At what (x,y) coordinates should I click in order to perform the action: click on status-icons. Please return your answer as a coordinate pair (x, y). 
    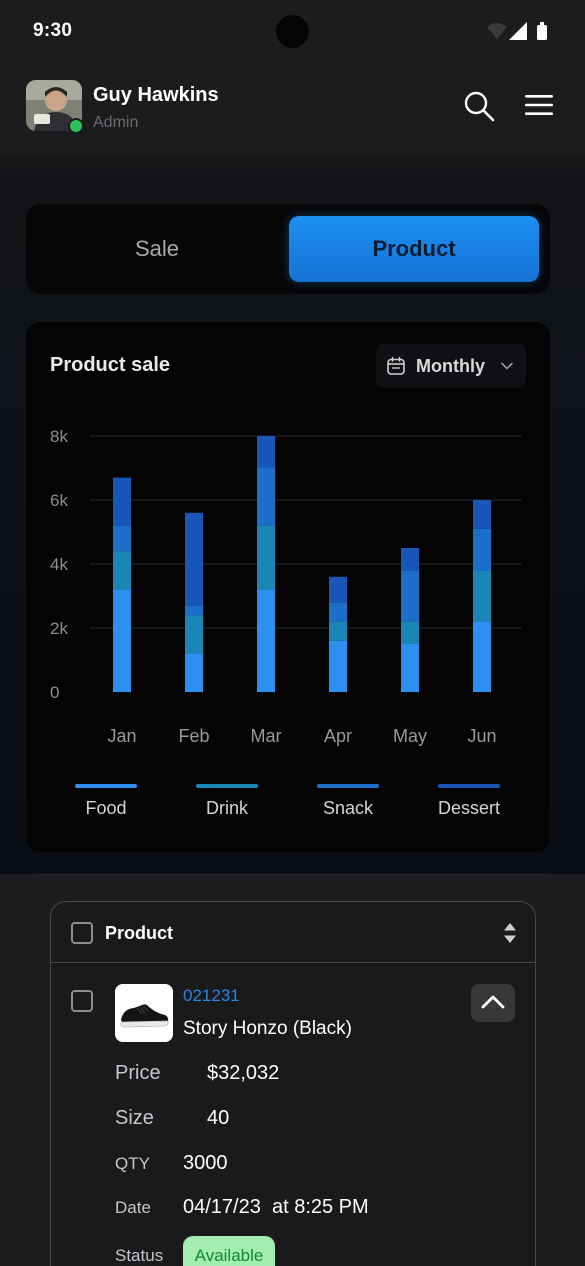
    Looking at the image, I should click on (517, 31).